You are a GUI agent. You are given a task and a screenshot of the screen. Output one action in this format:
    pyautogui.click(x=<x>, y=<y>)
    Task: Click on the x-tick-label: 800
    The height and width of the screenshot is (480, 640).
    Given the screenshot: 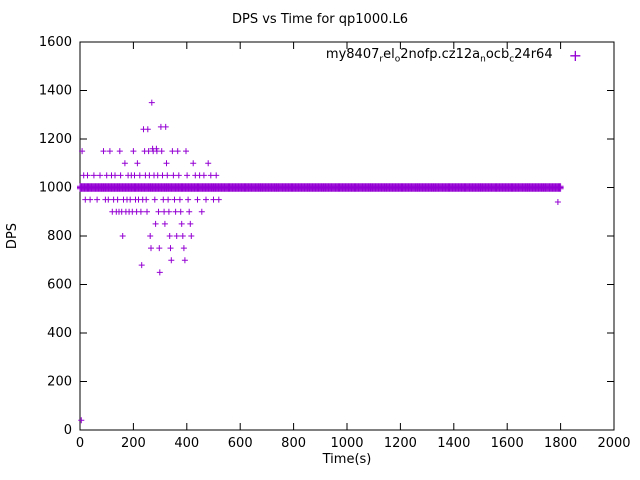 What is the action you would take?
    pyautogui.click(x=293, y=443)
    